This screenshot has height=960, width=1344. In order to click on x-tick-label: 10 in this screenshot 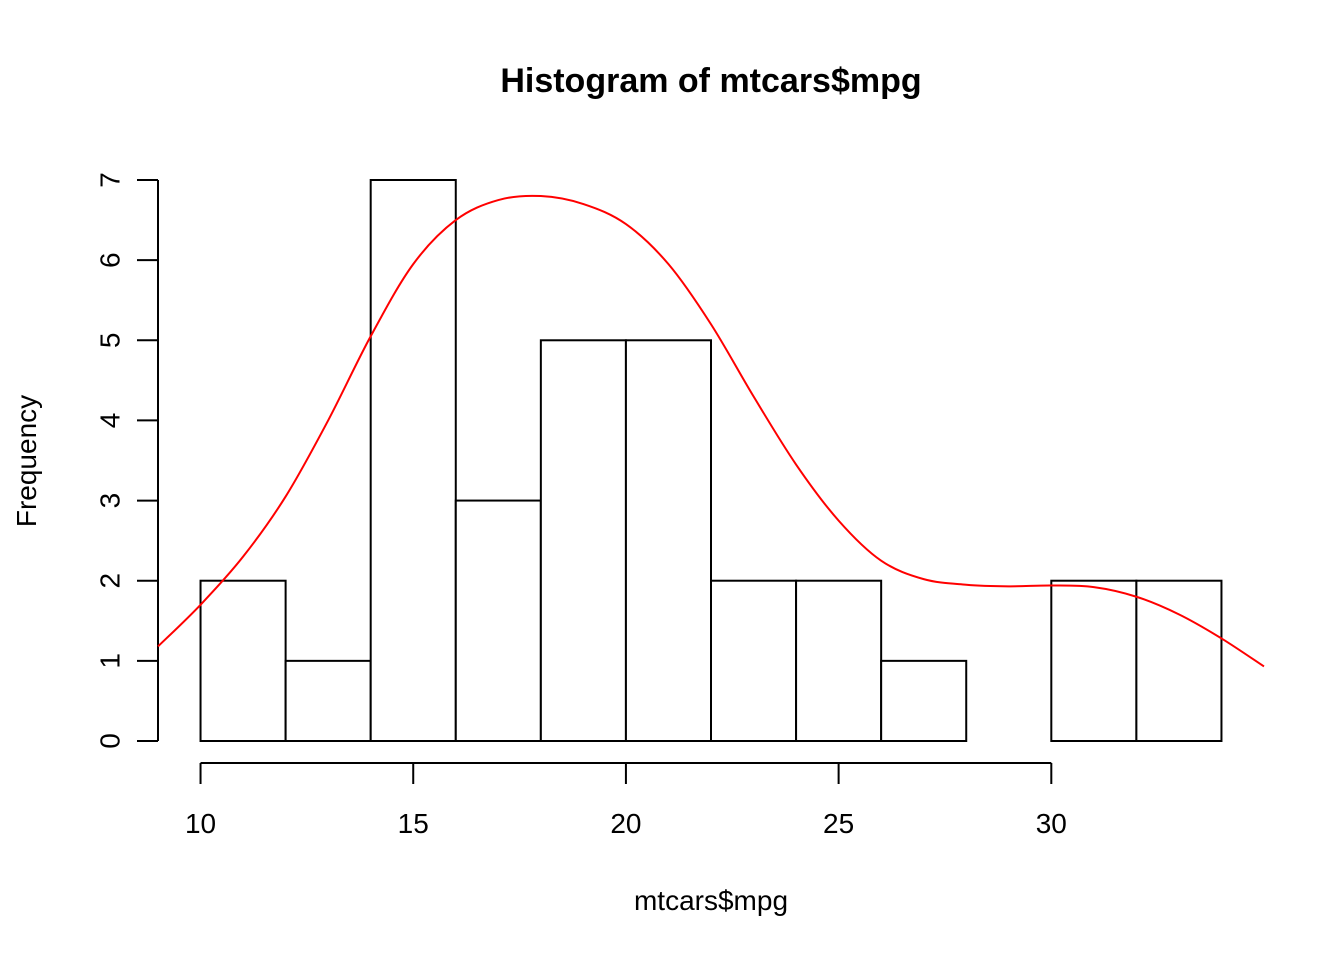, I will do `click(200, 823)`.